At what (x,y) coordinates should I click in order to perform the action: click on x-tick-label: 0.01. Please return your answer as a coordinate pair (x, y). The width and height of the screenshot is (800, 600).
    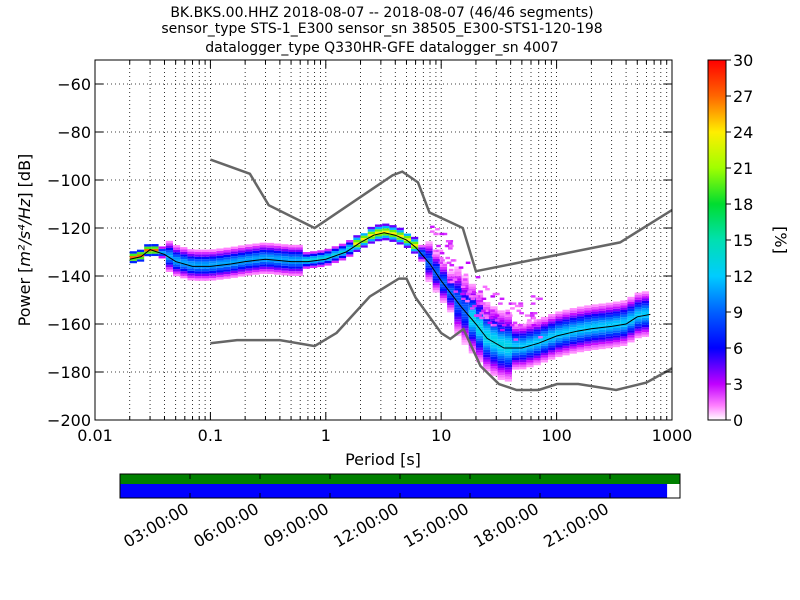
    Looking at the image, I should click on (95, 435).